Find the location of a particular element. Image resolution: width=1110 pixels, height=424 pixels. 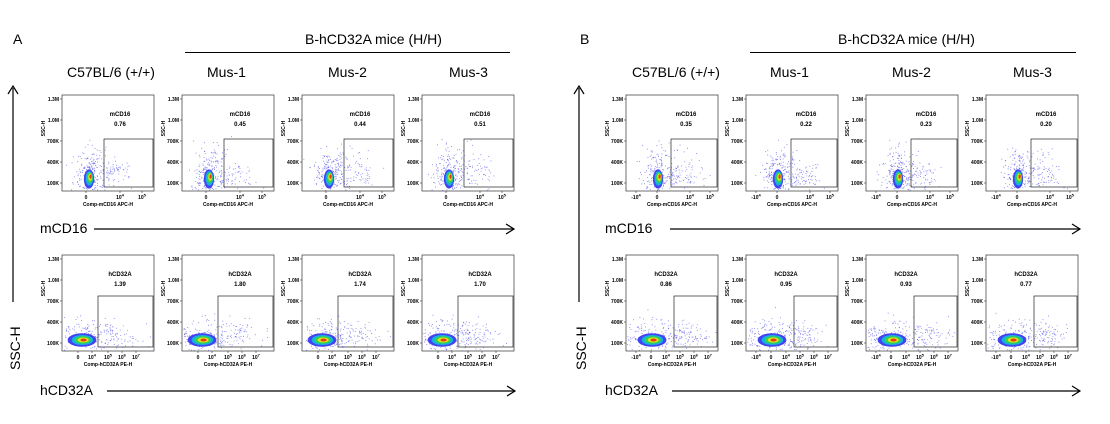

column-label-b-0: C57BL/6 (+/+) is located at coordinates (676, 72).